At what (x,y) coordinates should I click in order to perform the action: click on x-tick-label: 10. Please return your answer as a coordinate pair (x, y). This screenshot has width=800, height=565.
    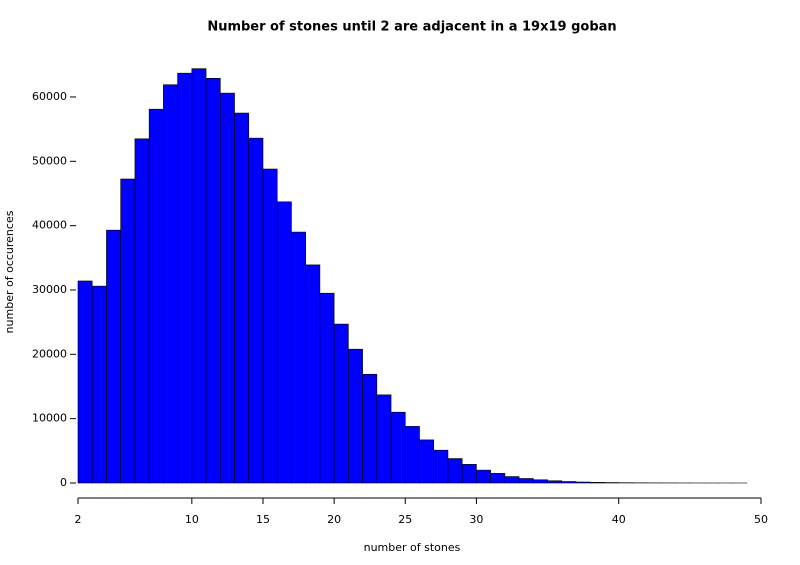
    Looking at the image, I should click on (192, 519).